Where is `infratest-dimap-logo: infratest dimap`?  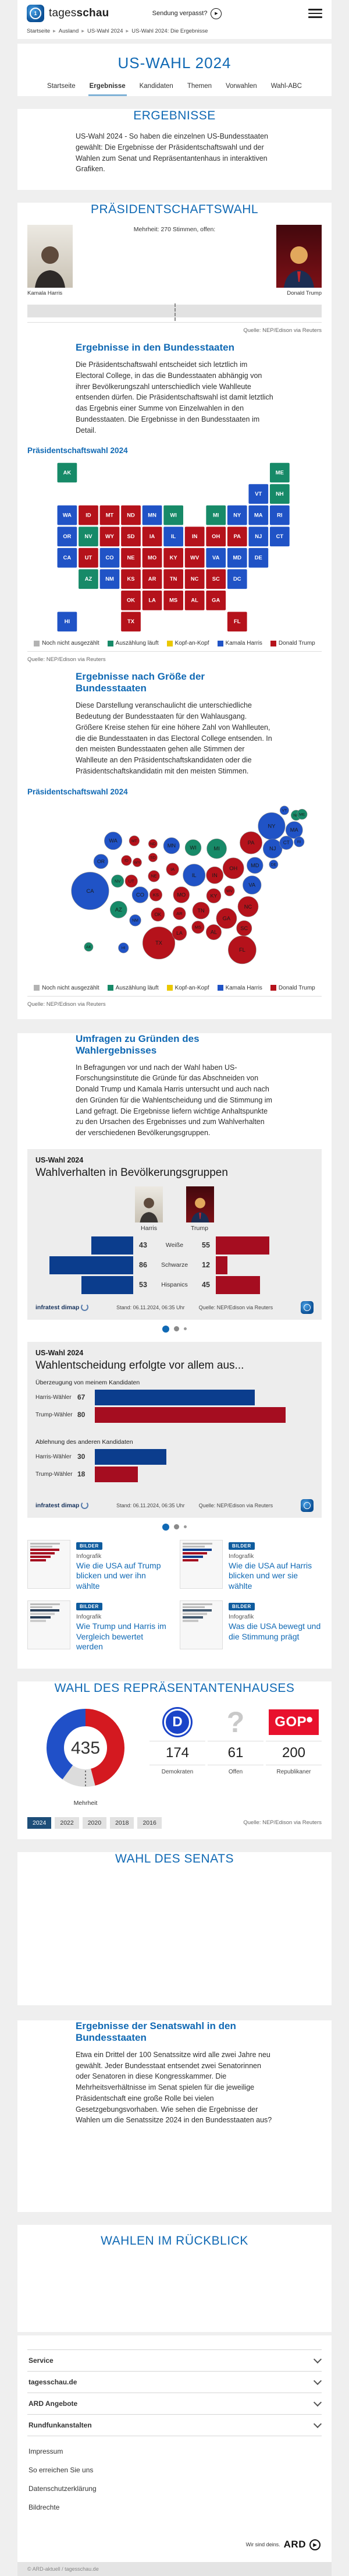 infratest-dimap-logo: infratest dimap is located at coordinates (62, 1307).